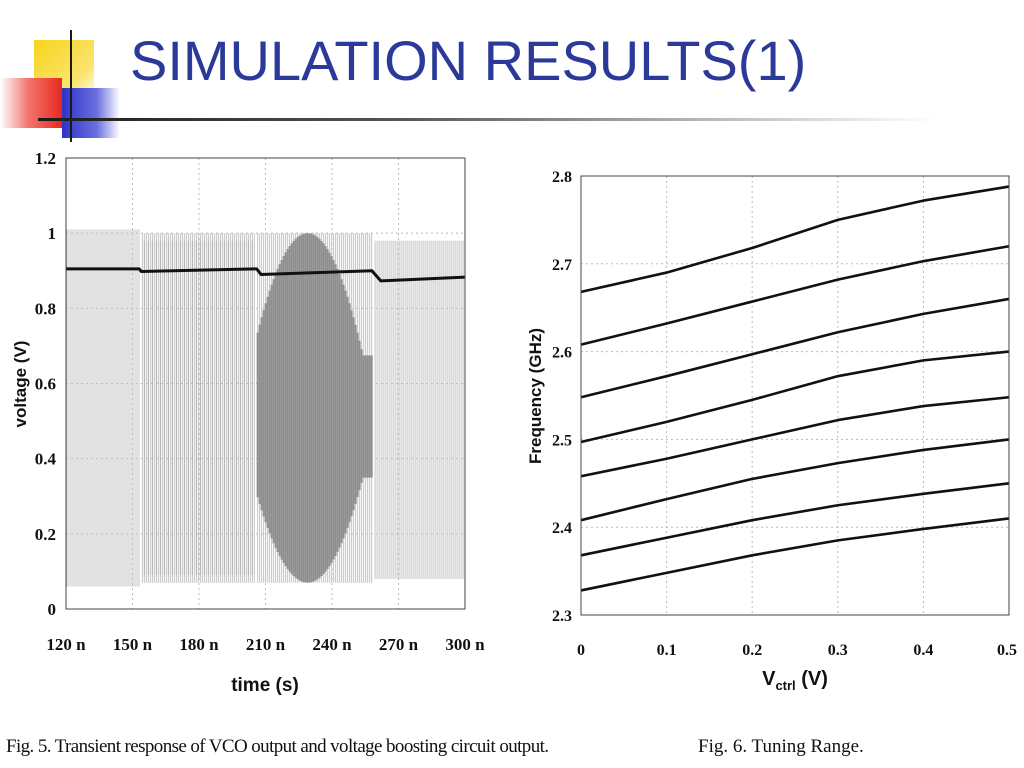 Image resolution: width=1024 pixels, height=768 pixels. I want to click on boost-output-line, so click(266, 275).